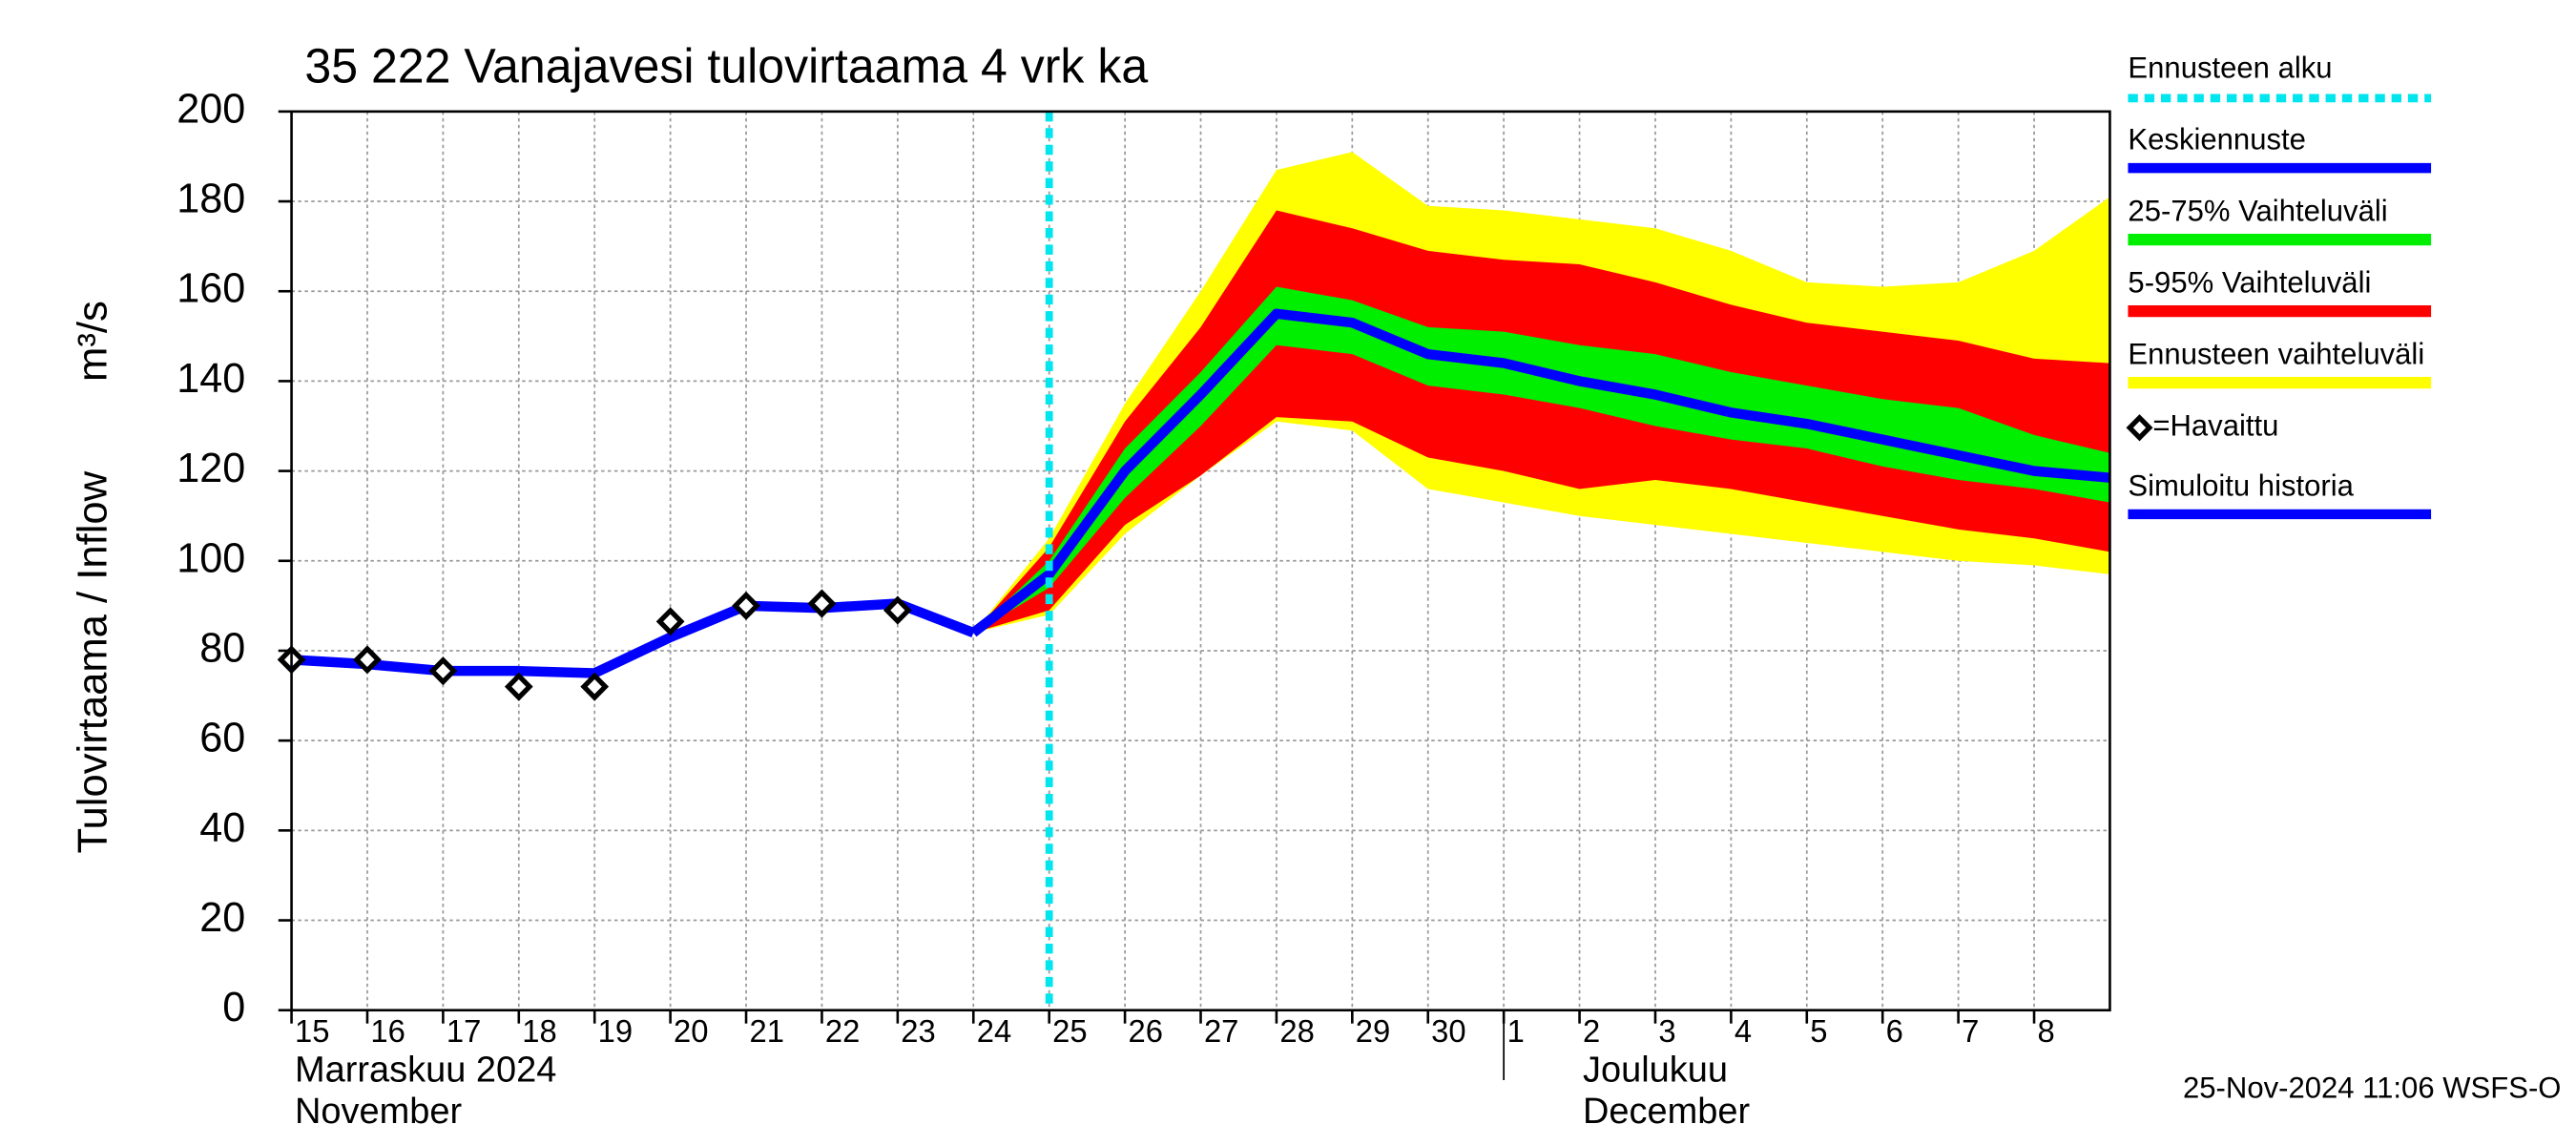  I want to click on month-label: November, so click(378, 1112).